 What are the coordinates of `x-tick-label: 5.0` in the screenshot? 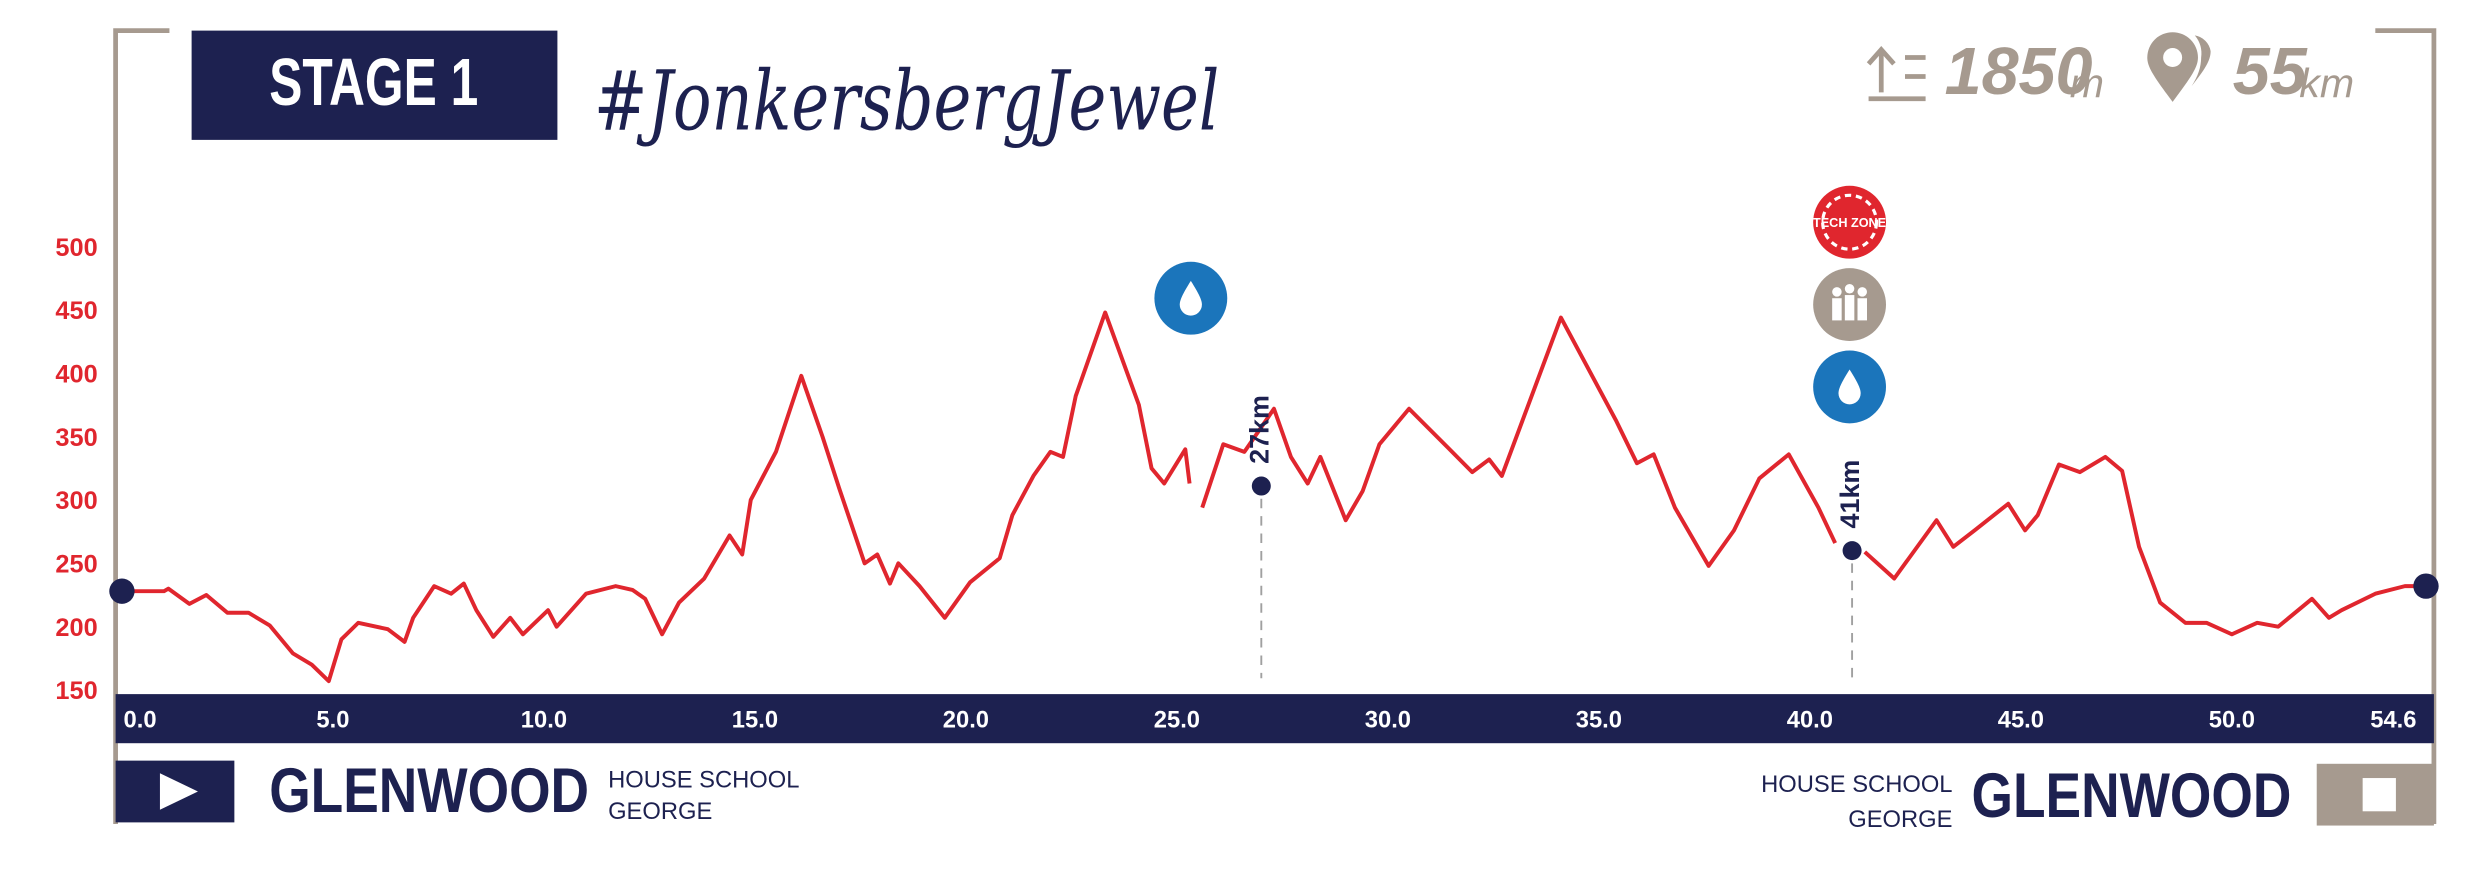 It's located at (332, 719).